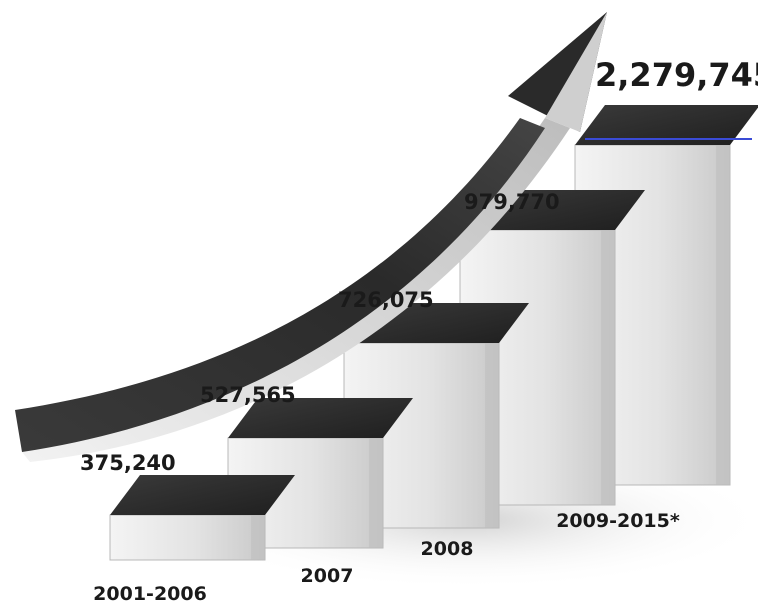 This screenshot has width=758, height=609. Describe the element at coordinates (618, 521) in the screenshot. I see `category-label: 2009-2015*` at that location.